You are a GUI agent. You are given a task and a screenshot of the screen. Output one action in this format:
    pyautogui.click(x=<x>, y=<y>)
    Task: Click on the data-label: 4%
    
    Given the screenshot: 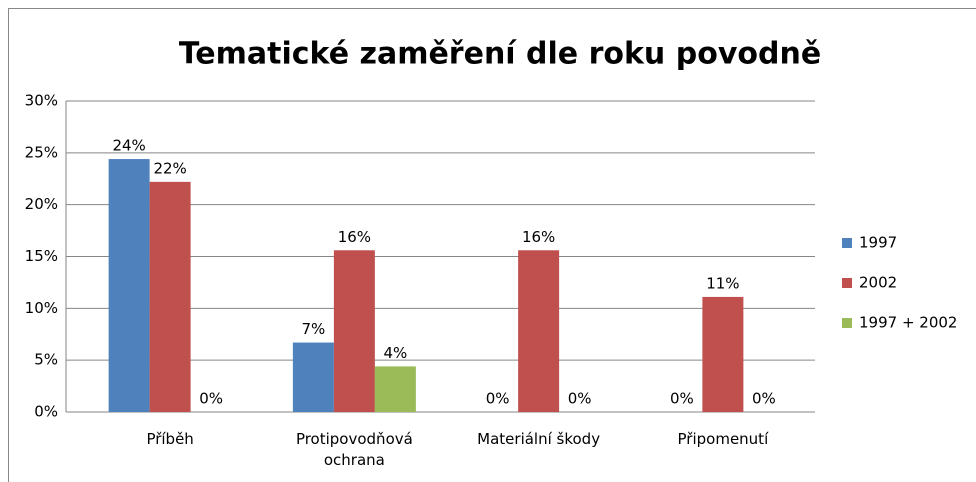 What is the action you would take?
    pyautogui.click(x=395, y=353)
    